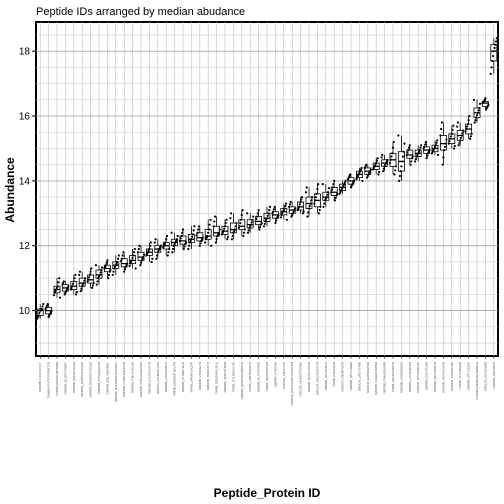  I want to click on x-tick-label: GRDCR_AQYFYTR, so click(284, 375).